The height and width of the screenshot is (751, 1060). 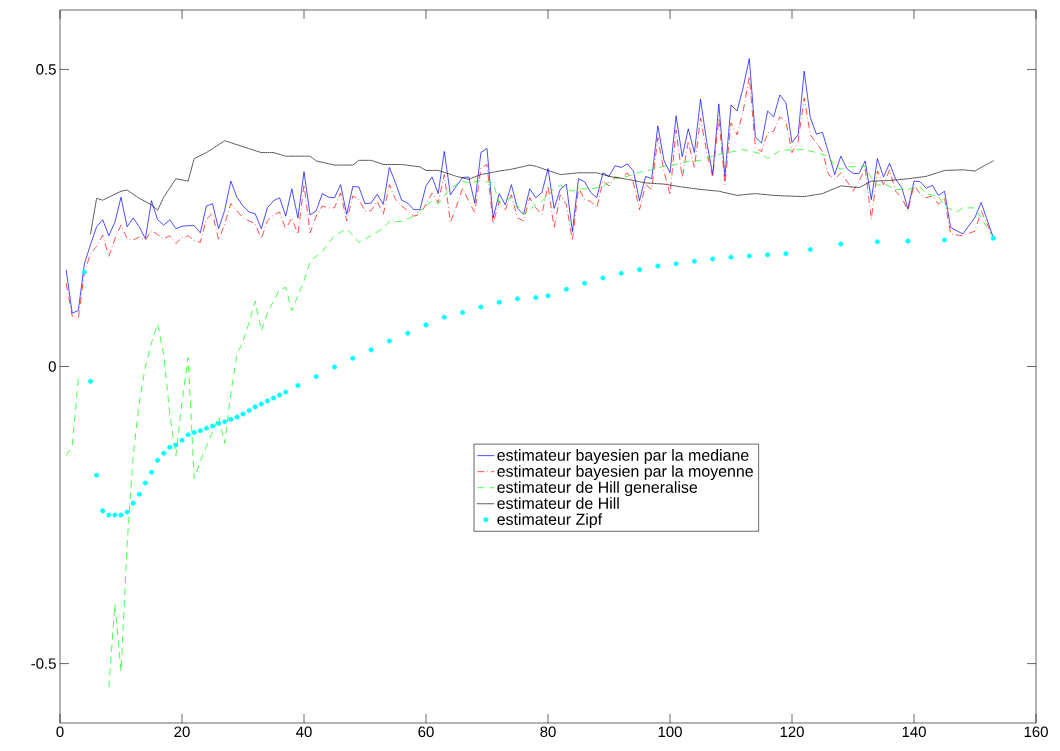 What do you see at coordinates (43, 663) in the screenshot?
I see `y-tick-label: -0.5` at bounding box center [43, 663].